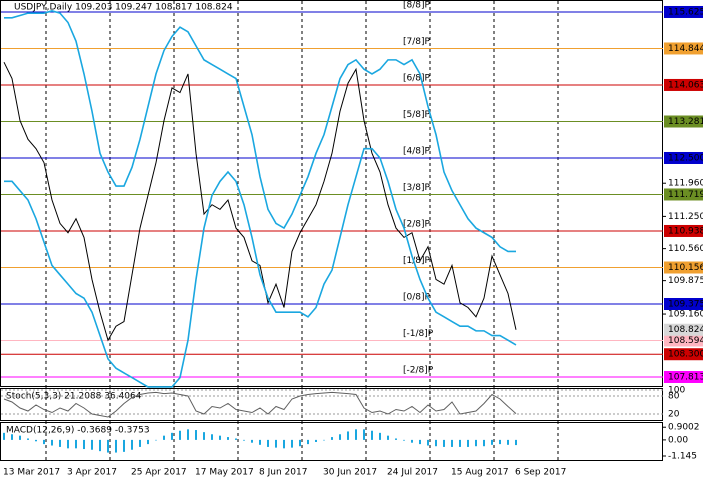 This screenshot has width=703, height=483. Describe the element at coordinates (417, 5) in the screenshot. I see `level-name: [8/8]P` at that location.